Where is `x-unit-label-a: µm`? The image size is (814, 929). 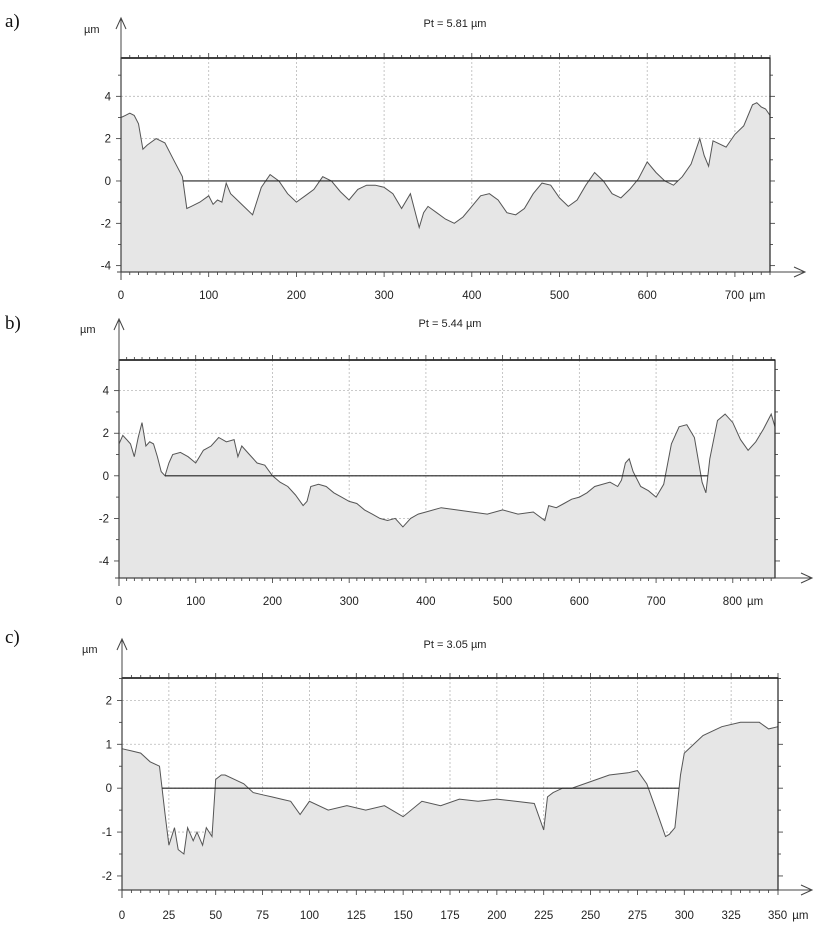
x-unit-label-a: µm is located at coordinates (757, 296).